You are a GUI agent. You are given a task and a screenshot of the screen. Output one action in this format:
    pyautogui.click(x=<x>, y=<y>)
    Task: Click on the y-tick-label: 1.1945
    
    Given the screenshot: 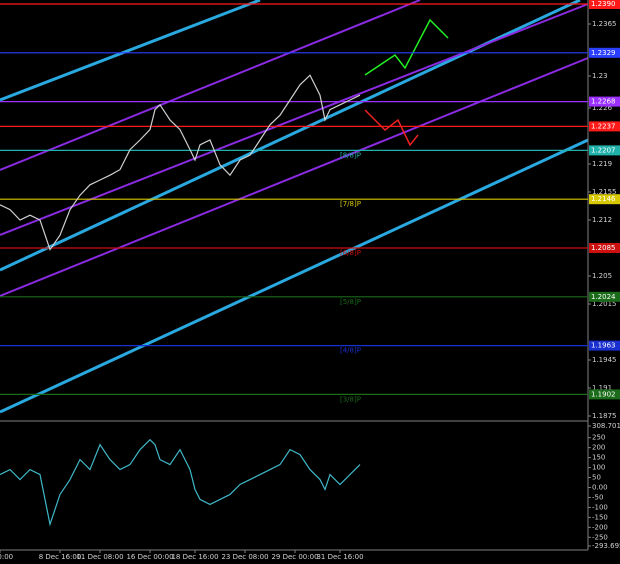 What is the action you would take?
    pyautogui.click(x=604, y=360)
    